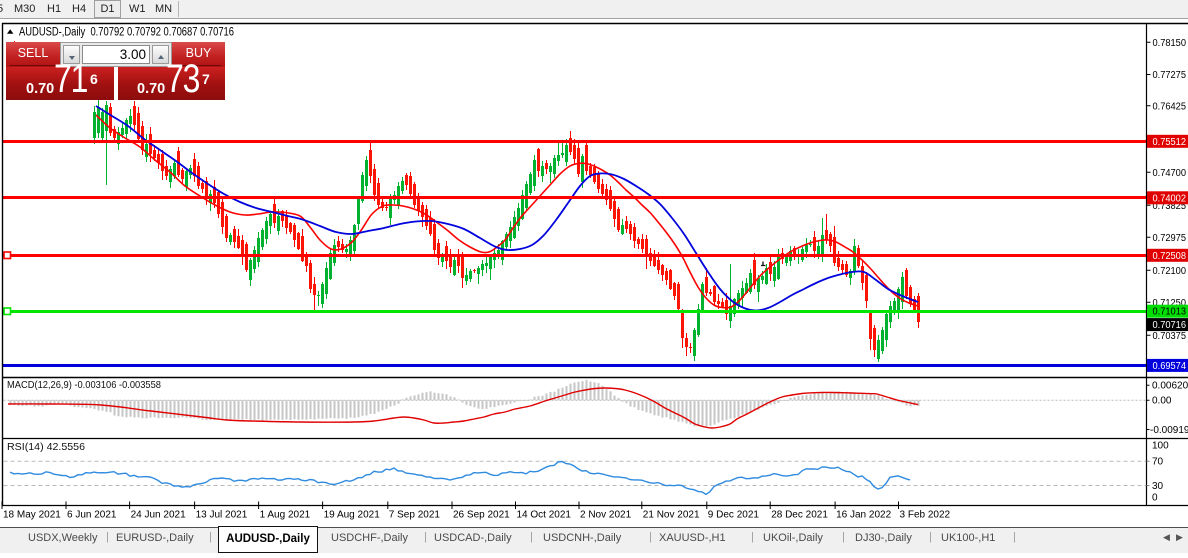  I want to click on svg-text: 2 Nov 2021, so click(606, 515).